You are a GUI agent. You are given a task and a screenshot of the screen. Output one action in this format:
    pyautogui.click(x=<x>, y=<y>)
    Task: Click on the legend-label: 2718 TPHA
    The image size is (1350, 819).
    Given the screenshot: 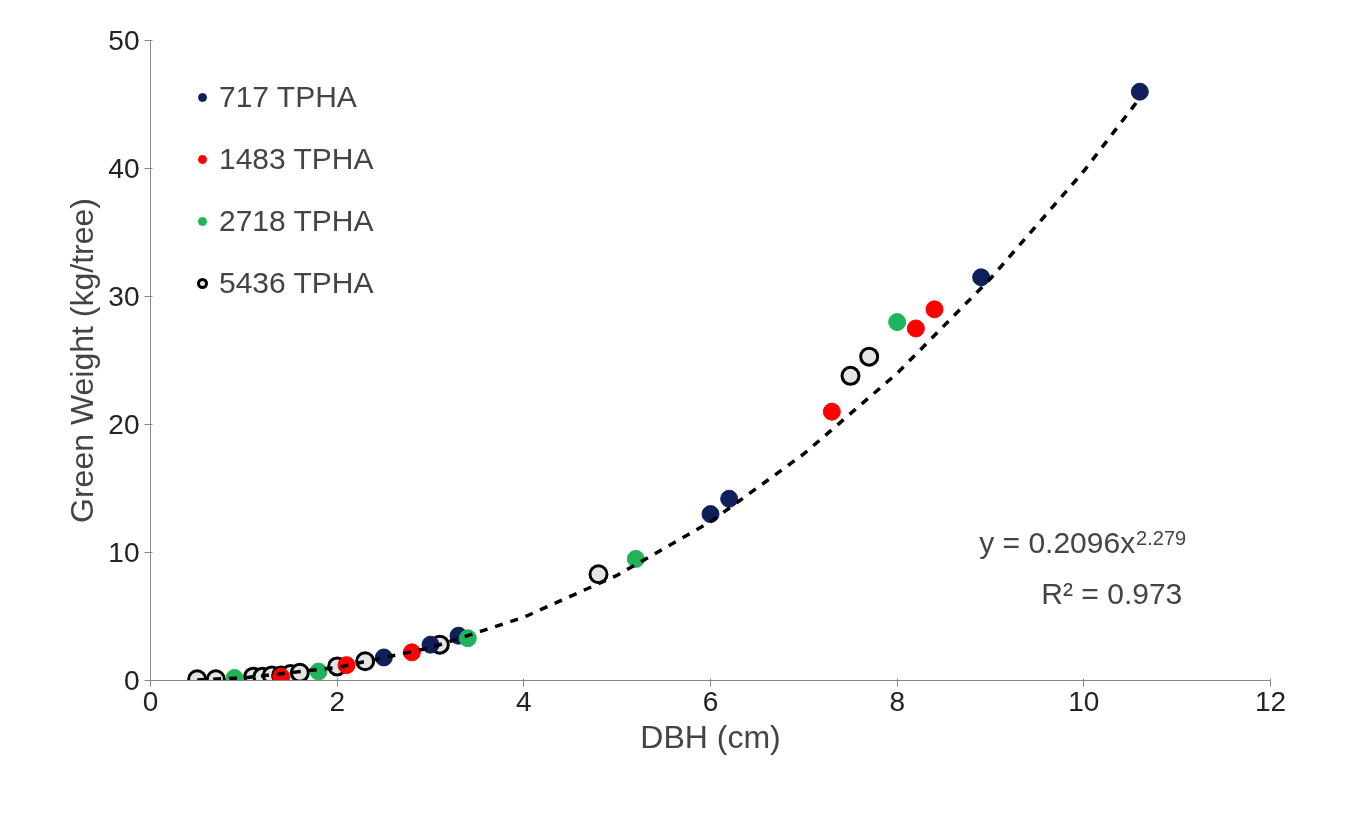 What is the action you would take?
    pyautogui.click(x=296, y=221)
    